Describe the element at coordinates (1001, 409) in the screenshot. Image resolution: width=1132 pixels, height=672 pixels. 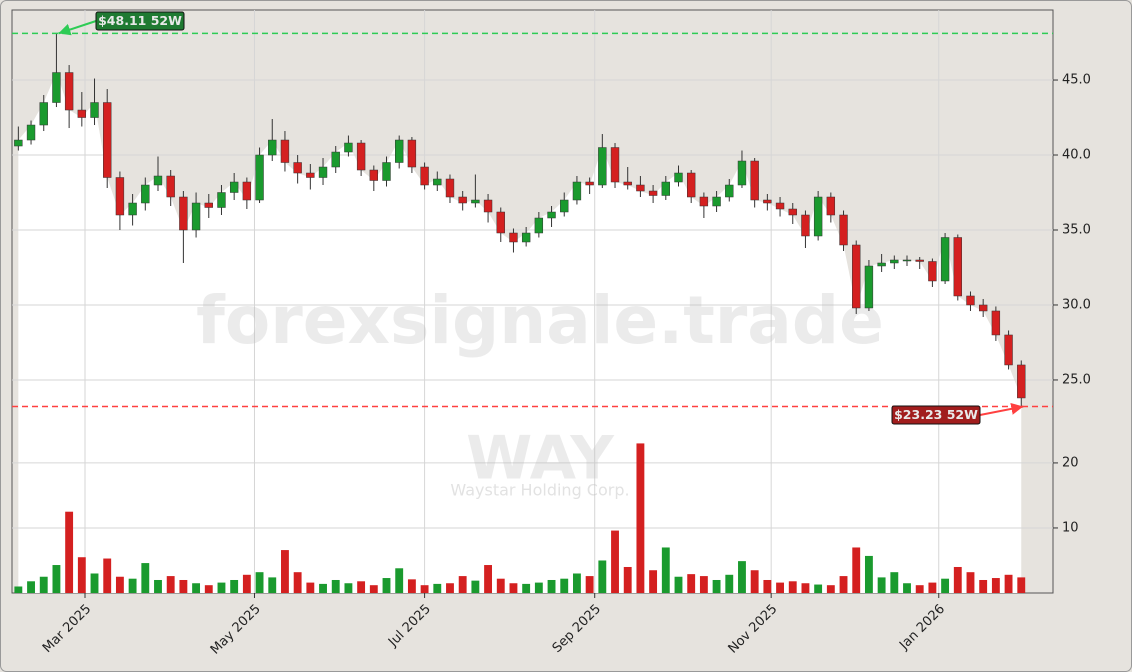
I see `level-arrow` at that location.